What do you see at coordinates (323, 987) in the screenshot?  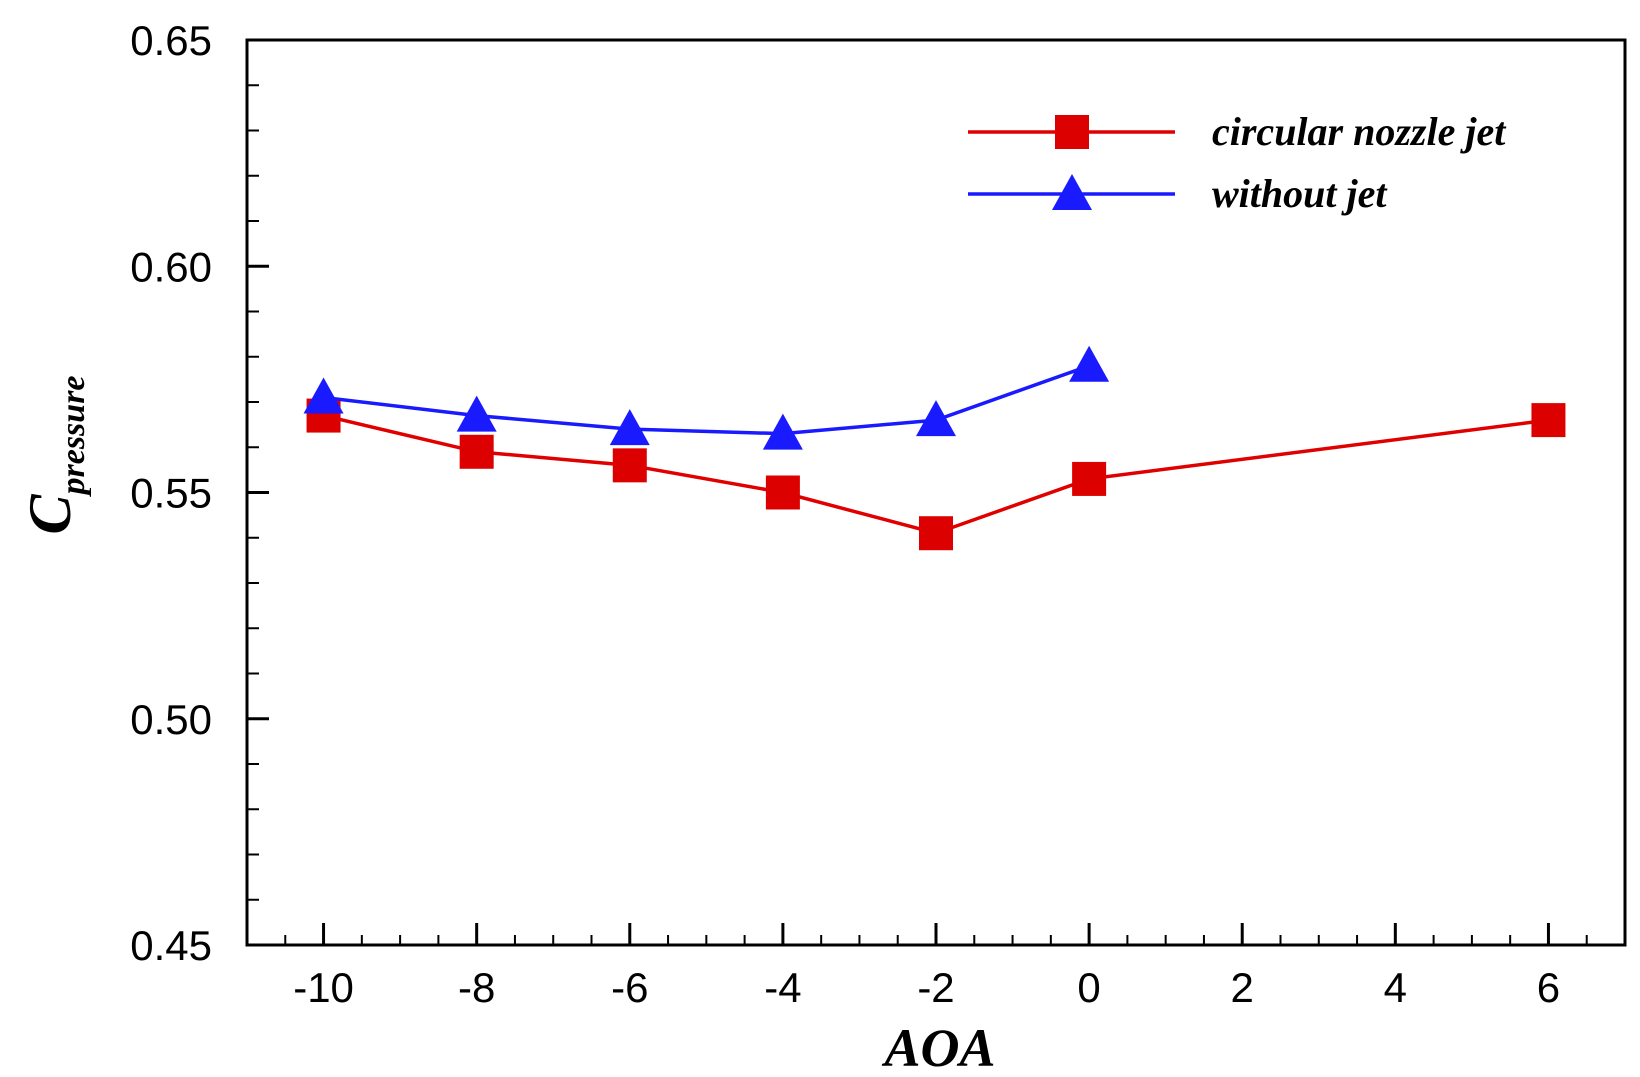 I see `x-tick-label: -10` at bounding box center [323, 987].